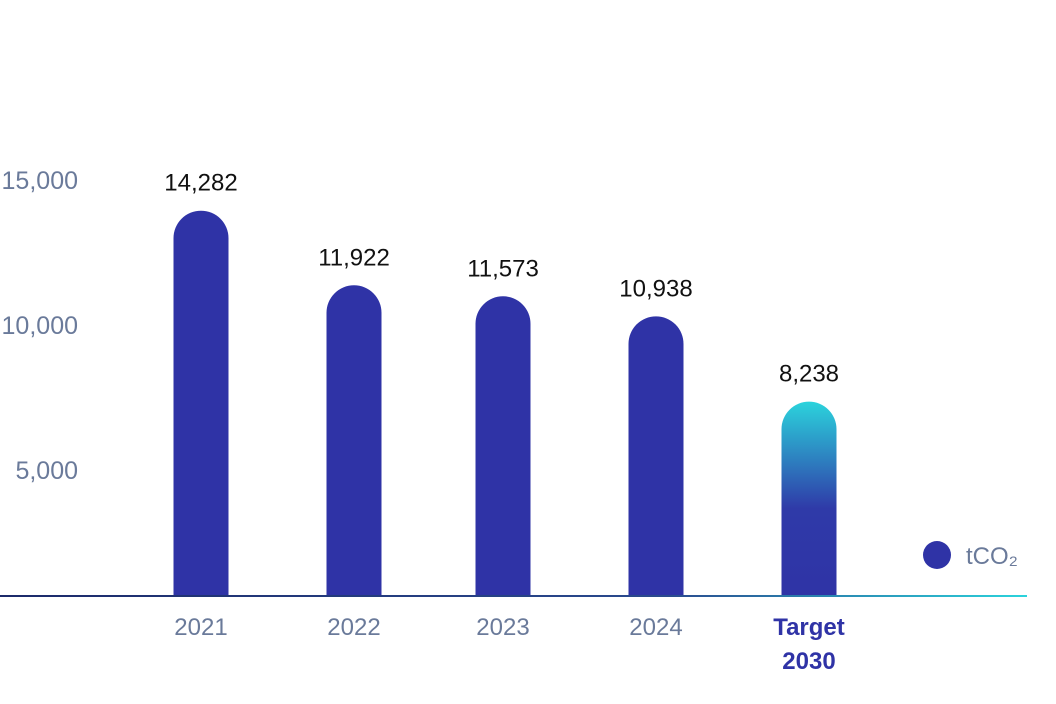 The width and height of the screenshot is (1056, 704). What do you see at coordinates (509, 644) in the screenshot?
I see `x-axis-labels: 2021 2022 2023 2024 Target 2030` at bounding box center [509, 644].